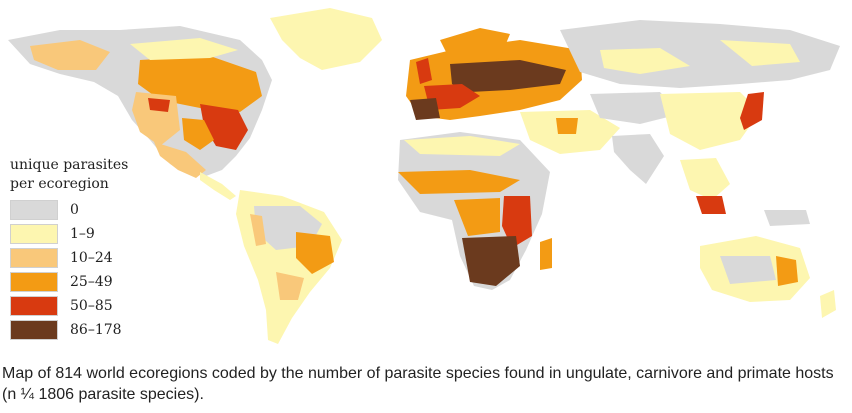 Image resolution: width=852 pixels, height=413 pixels. What do you see at coordinates (787, 271) in the screenshot?
I see `australia-east` at bounding box center [787, 271].